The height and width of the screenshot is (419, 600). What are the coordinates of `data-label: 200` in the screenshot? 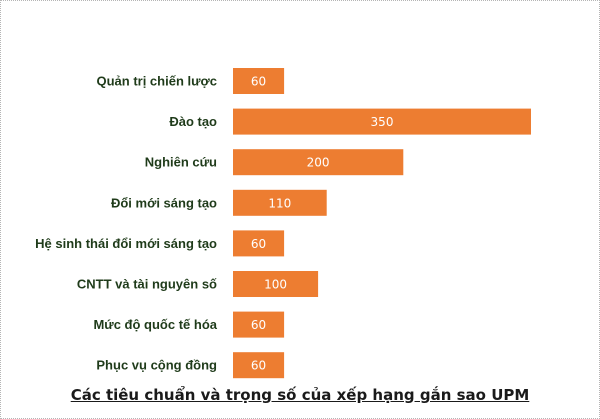 It's located at (318, 163).